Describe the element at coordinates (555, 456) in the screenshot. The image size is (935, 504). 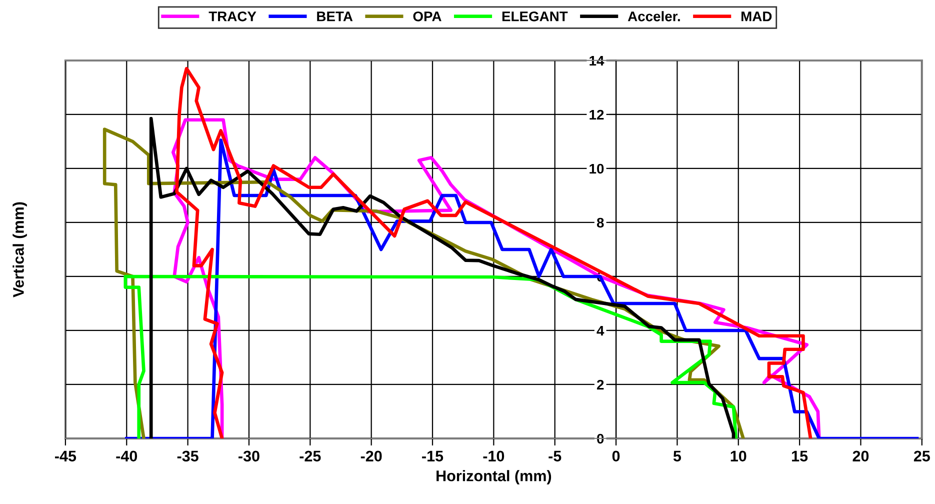
I see `x-tick-label: -5` at that location.